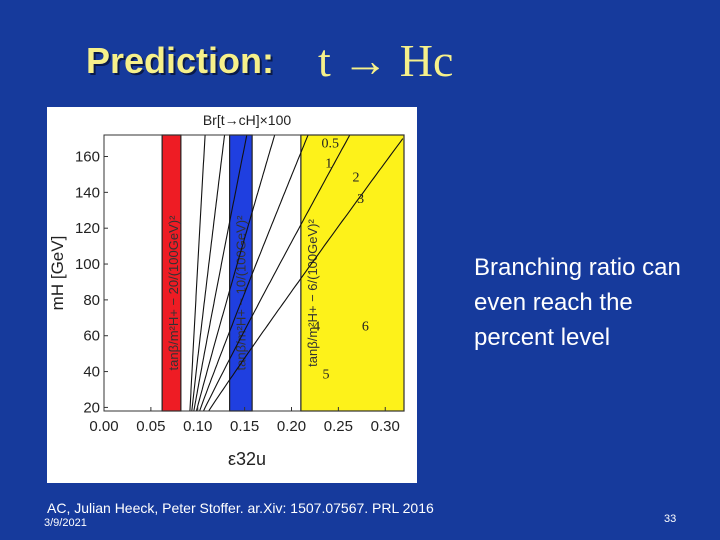 Image resolution: width=720 pixels, height=540 pixels. I want to click on page-number: 33, so click(670, 519).